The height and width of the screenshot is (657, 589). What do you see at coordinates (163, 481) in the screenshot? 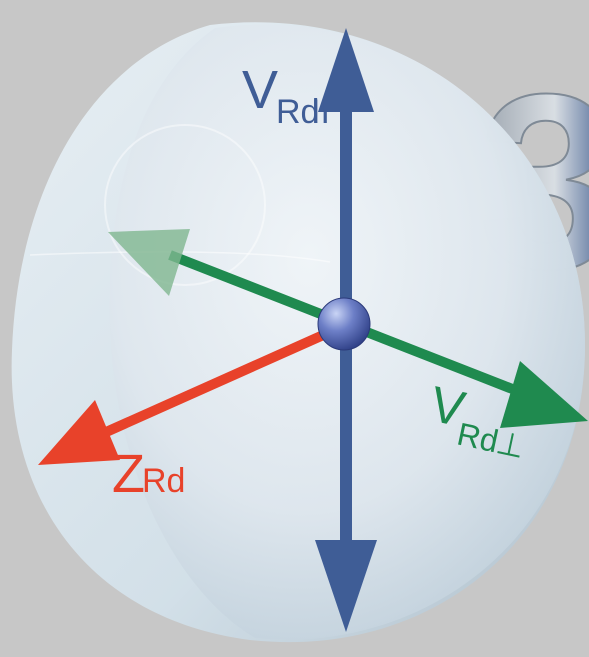
I see `label-z-sub: Rd` at bounding box center [163, 481].